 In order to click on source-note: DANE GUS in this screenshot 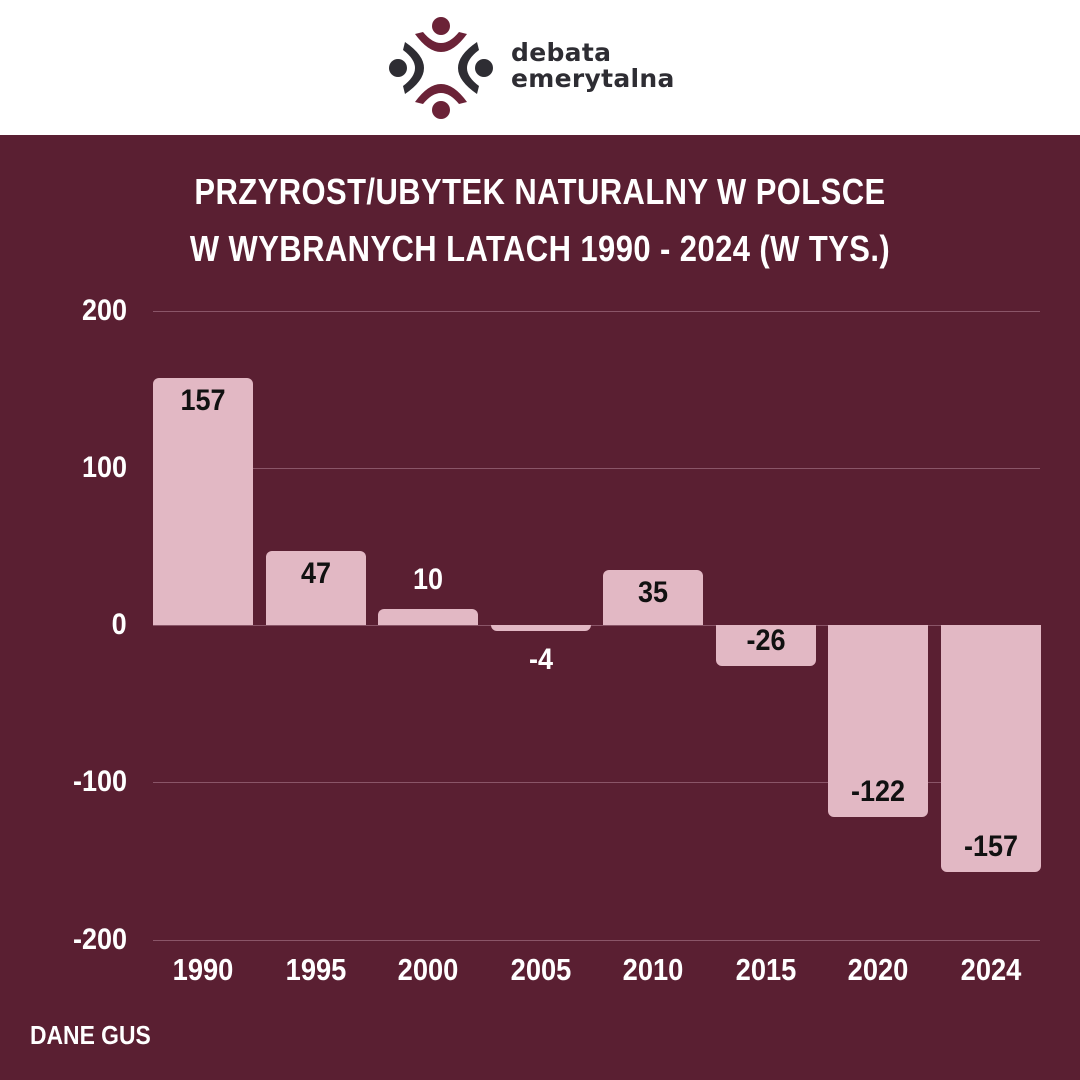, I will do `click(90, 1035)`.